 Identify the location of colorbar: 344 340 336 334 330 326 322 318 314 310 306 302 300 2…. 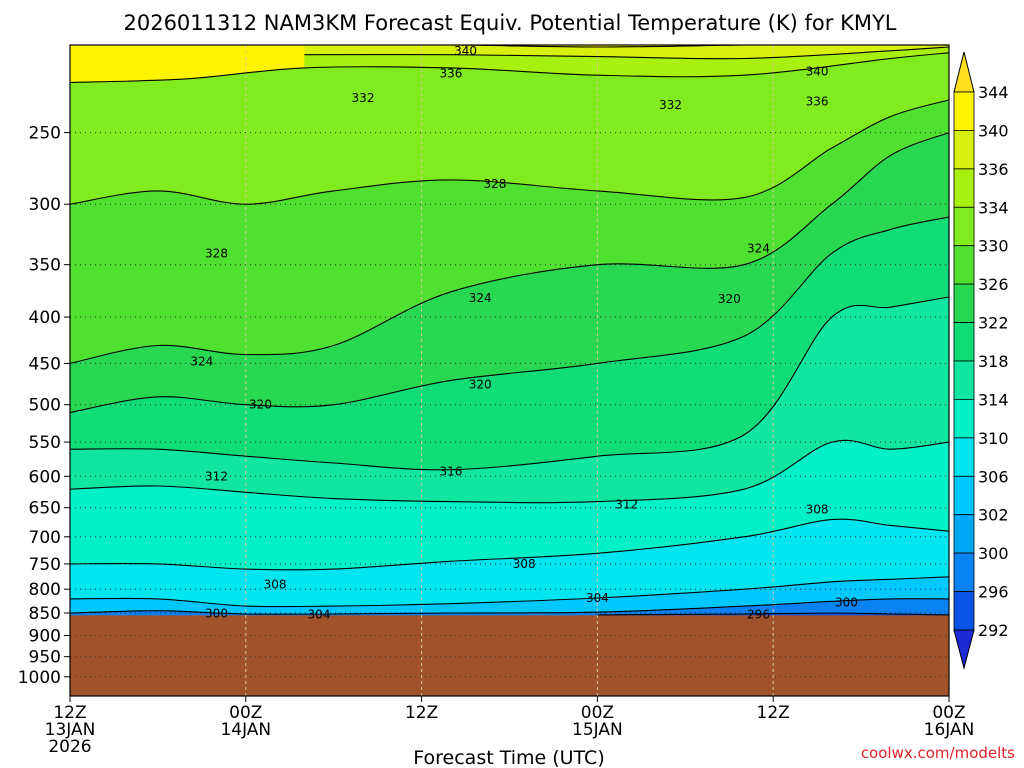
(981, 360).